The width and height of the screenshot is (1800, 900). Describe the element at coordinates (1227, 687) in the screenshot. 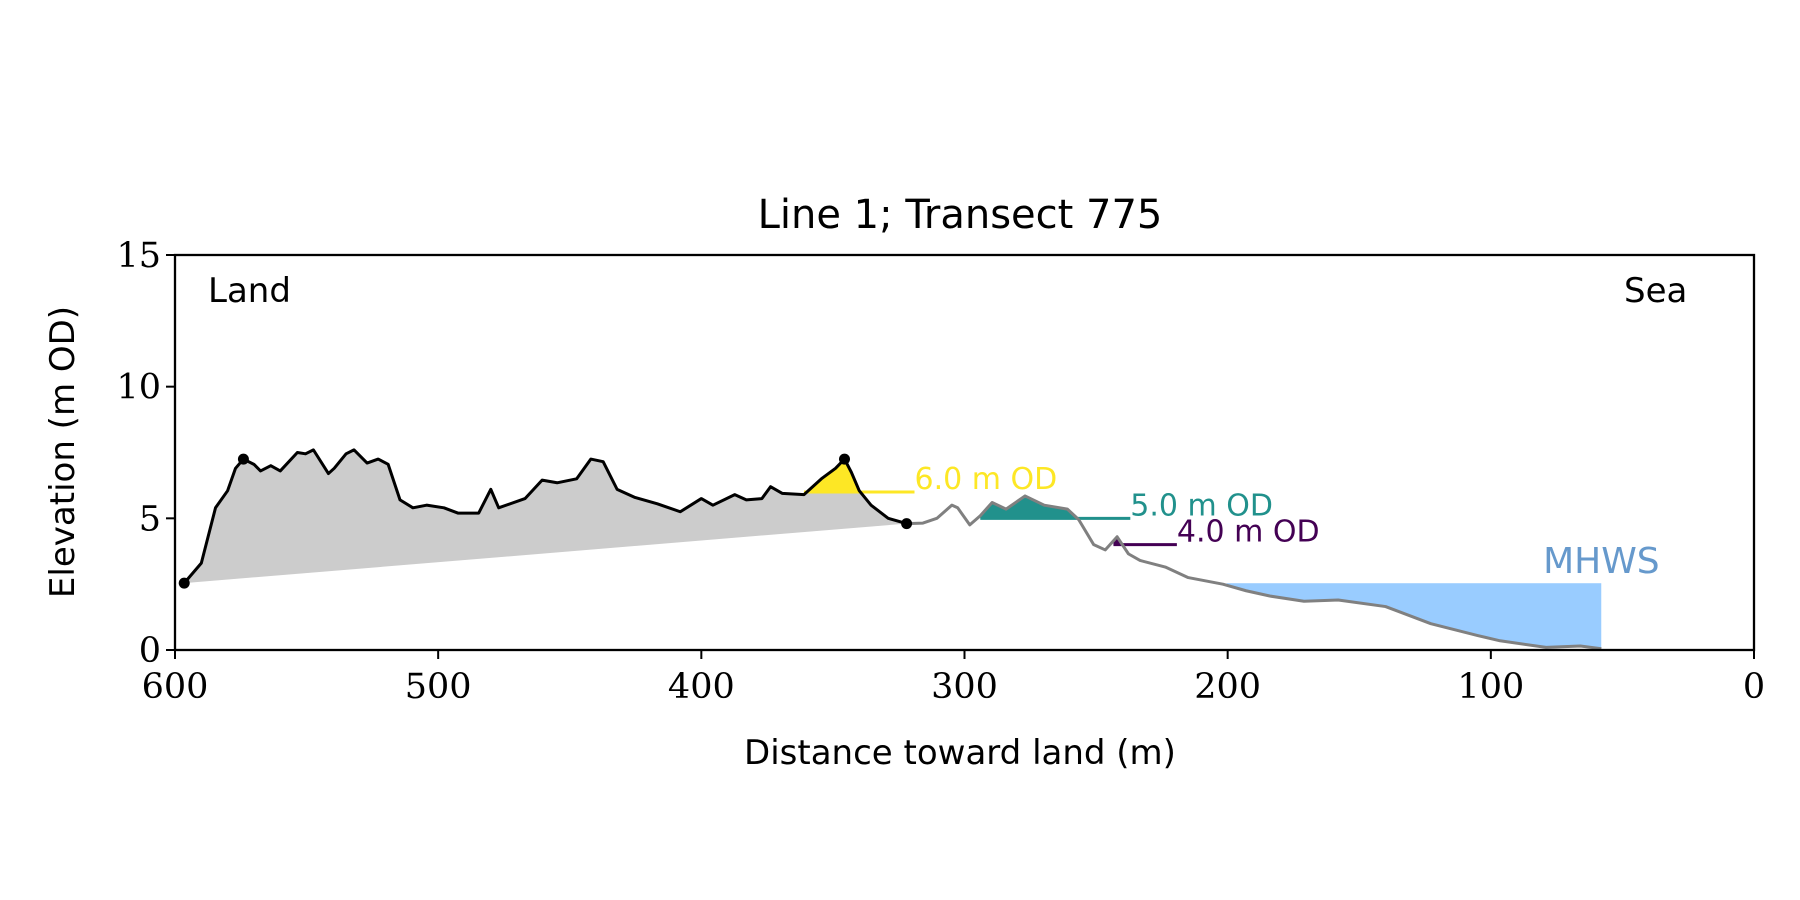

I see `x-tick-label: 200` at that location.